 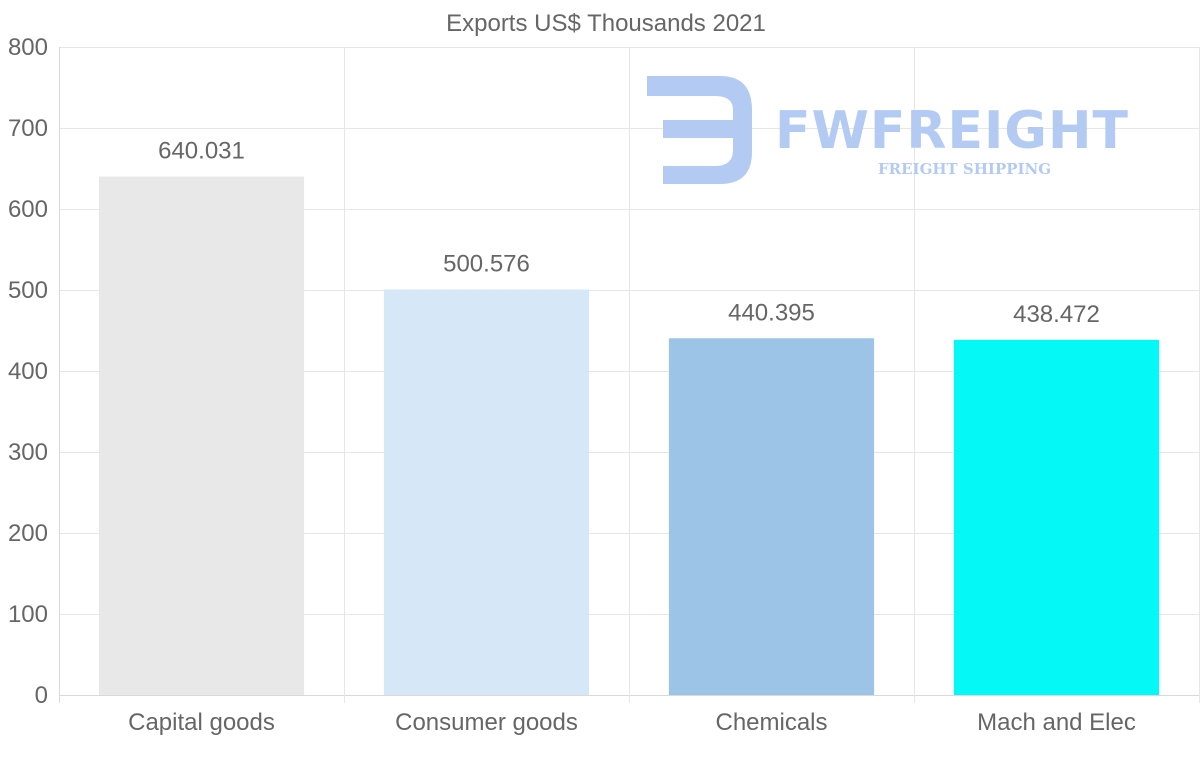 I want to click on data-label: 640.031, so click(x=201, y=151).